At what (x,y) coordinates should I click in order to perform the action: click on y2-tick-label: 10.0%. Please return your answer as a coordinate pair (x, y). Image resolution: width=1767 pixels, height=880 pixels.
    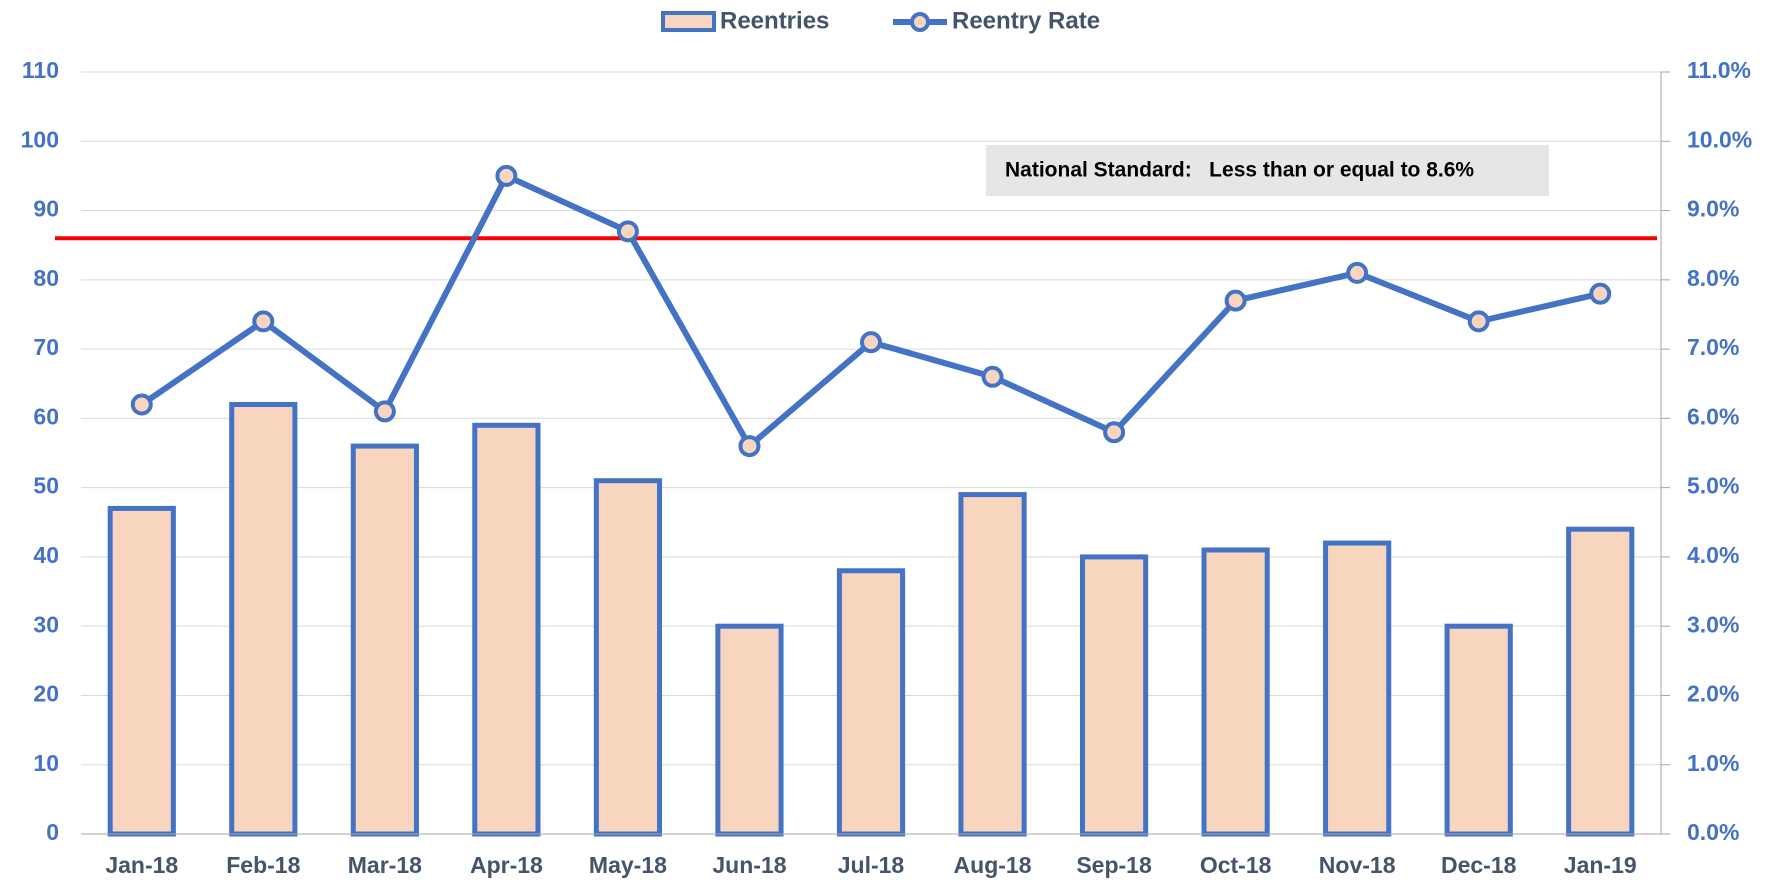
    Looking at the image, I should click on (1719, 139).